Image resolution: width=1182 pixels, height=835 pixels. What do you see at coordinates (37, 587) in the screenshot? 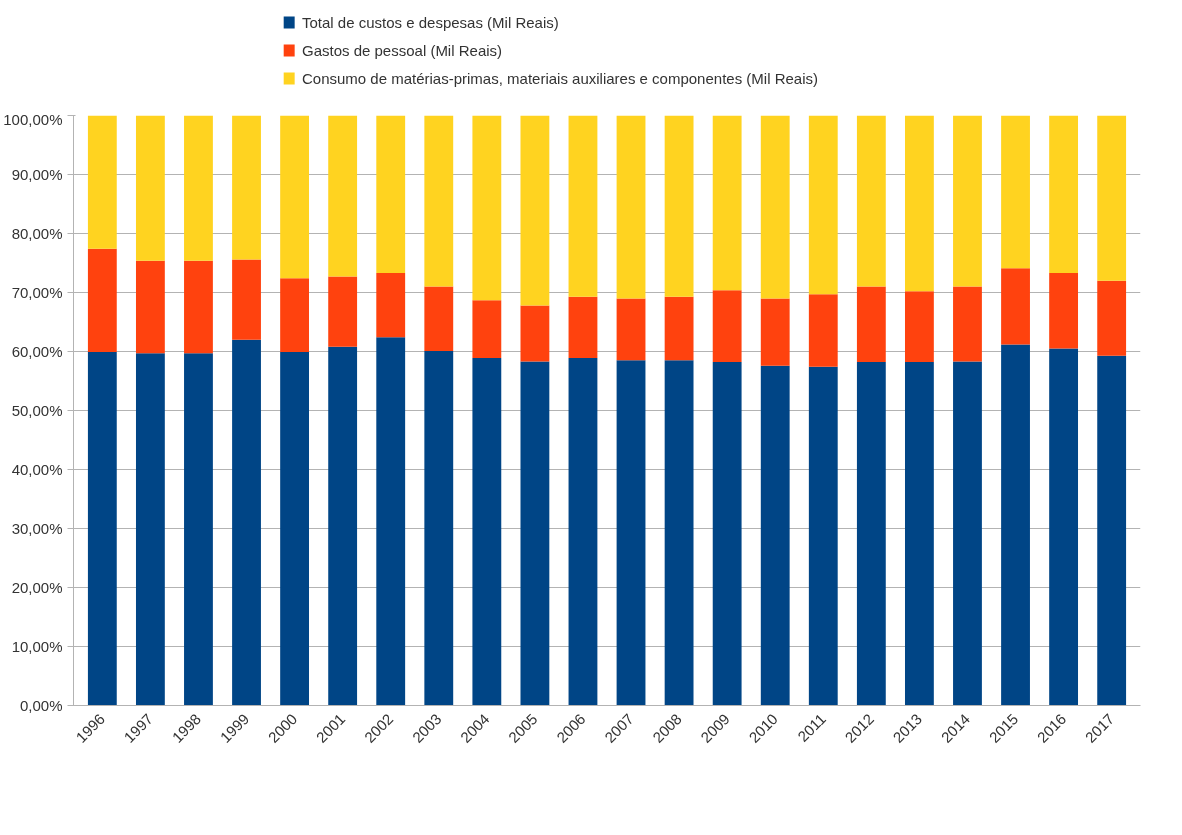
I see `y-tick-label: 20,00%` at bounding box center [37, 587].